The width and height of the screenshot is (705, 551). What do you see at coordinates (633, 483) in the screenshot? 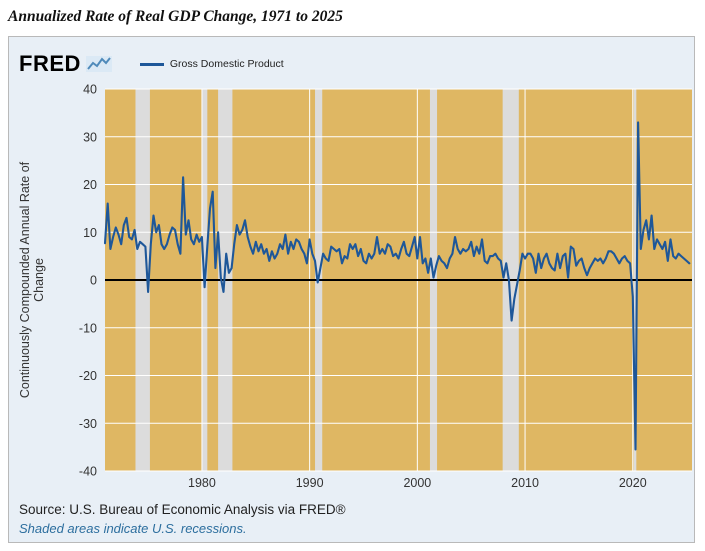
I see `x-tick-label: 2020` at bounding box center [633, 483].